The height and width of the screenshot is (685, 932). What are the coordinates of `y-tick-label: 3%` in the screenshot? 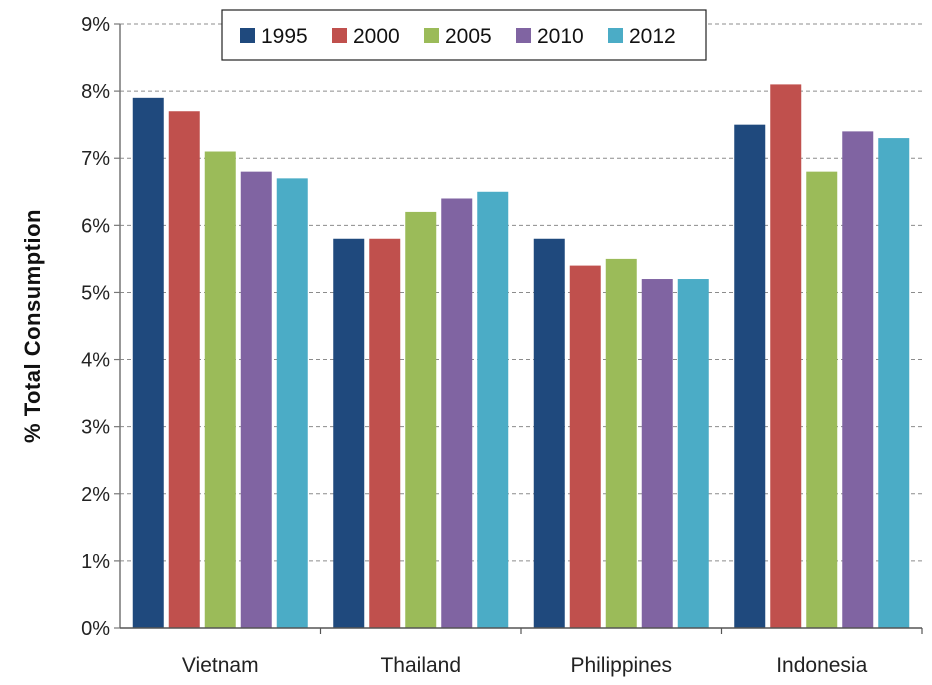 It's located at (95, 428).